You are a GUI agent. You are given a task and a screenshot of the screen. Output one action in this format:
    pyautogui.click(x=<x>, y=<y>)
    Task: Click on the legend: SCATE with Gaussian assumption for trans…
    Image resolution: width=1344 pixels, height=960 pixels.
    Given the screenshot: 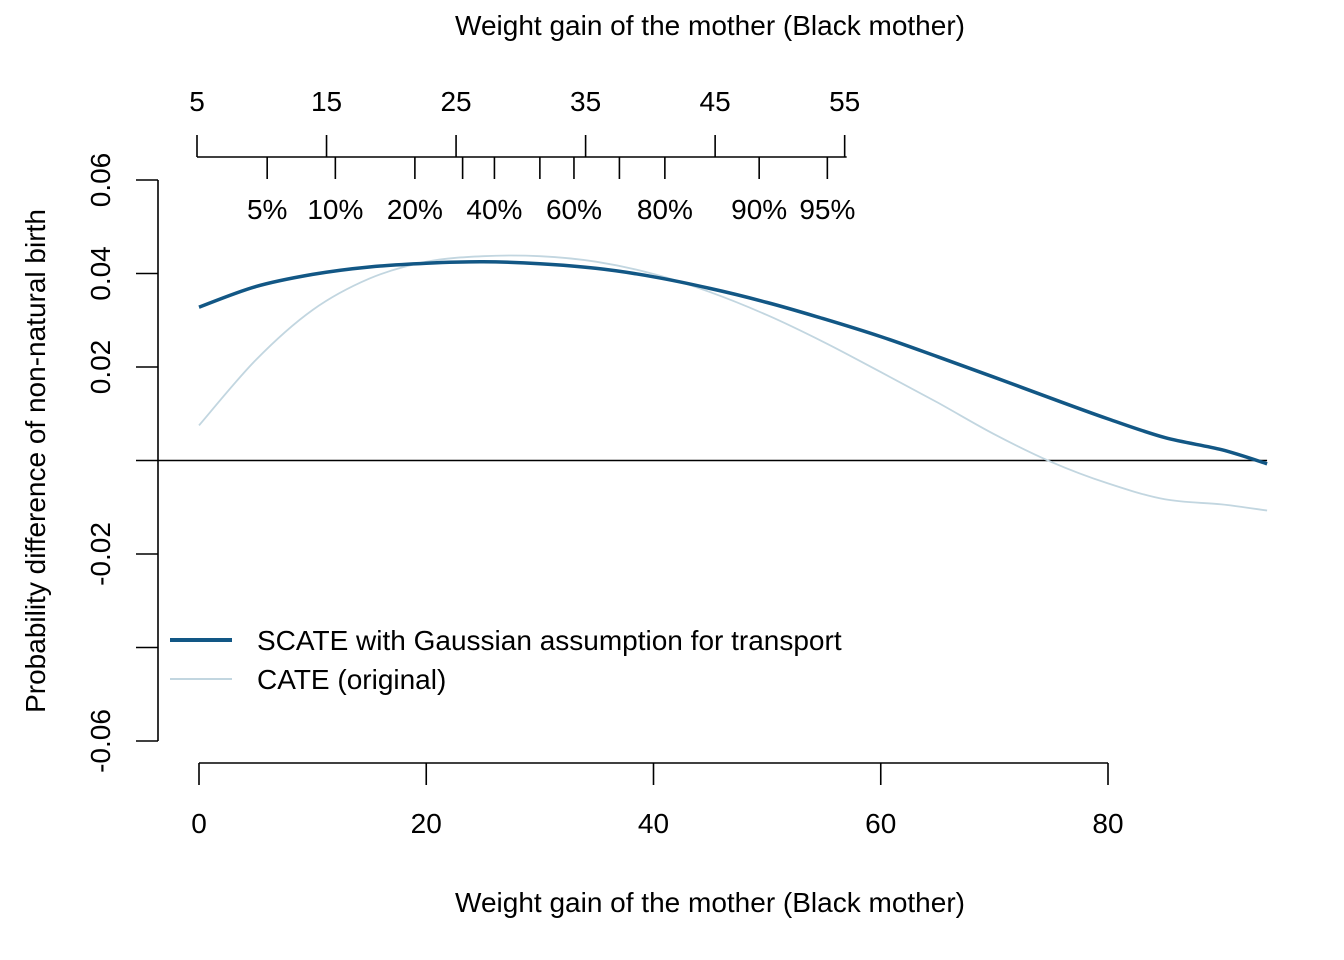 What is the action you would take?
    pyautogui.click(x=506, y=660)
    